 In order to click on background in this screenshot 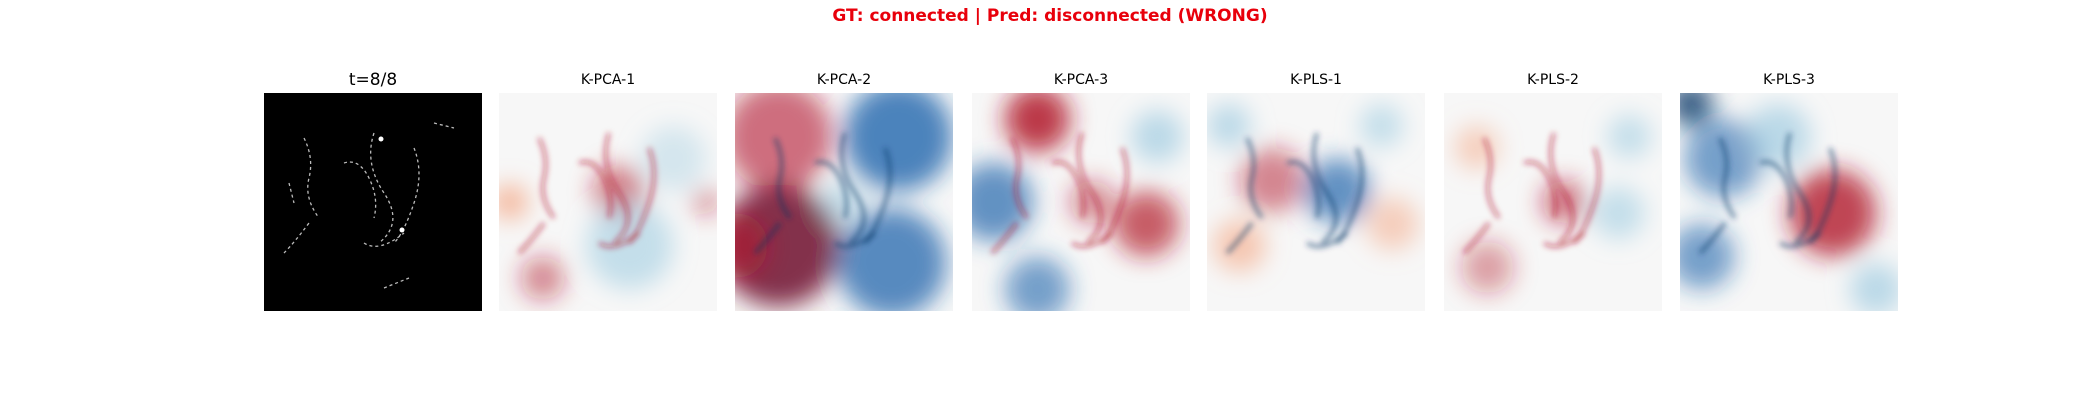, I will do `click(373, 202)`.